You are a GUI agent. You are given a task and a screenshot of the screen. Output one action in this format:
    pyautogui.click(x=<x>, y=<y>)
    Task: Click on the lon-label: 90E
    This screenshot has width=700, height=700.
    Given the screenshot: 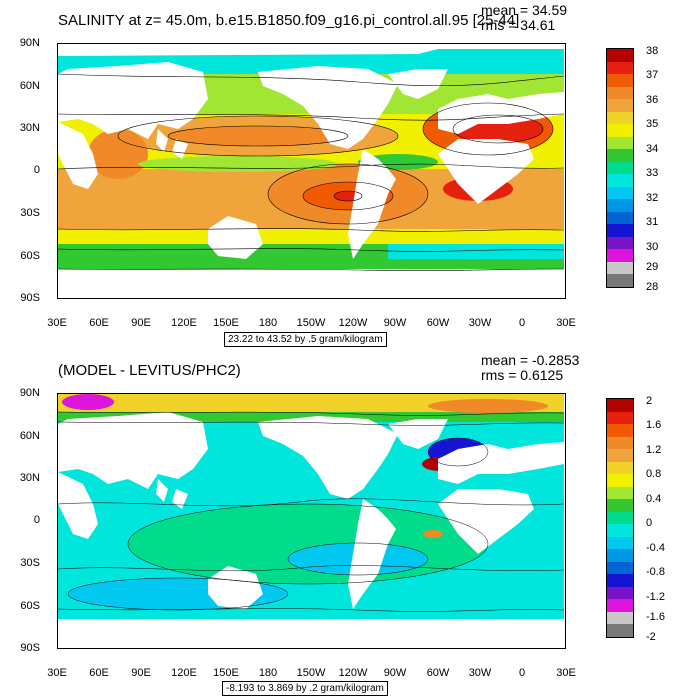 What is the action you would take?
    pyautogui.click(x=141, y=673)
    